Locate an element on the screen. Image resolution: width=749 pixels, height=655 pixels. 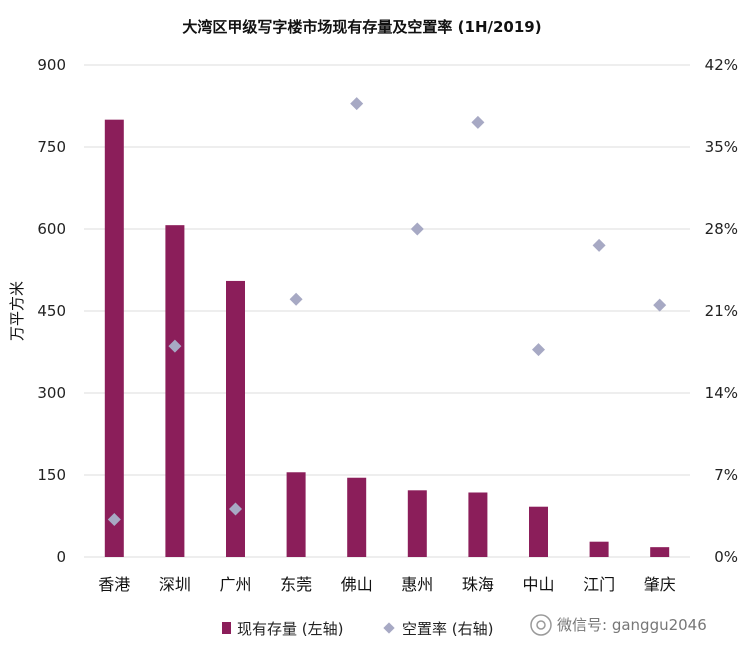
left-axis-ticks: 0 150 300 450 600 750 900 is located at coordinates (51, 311).